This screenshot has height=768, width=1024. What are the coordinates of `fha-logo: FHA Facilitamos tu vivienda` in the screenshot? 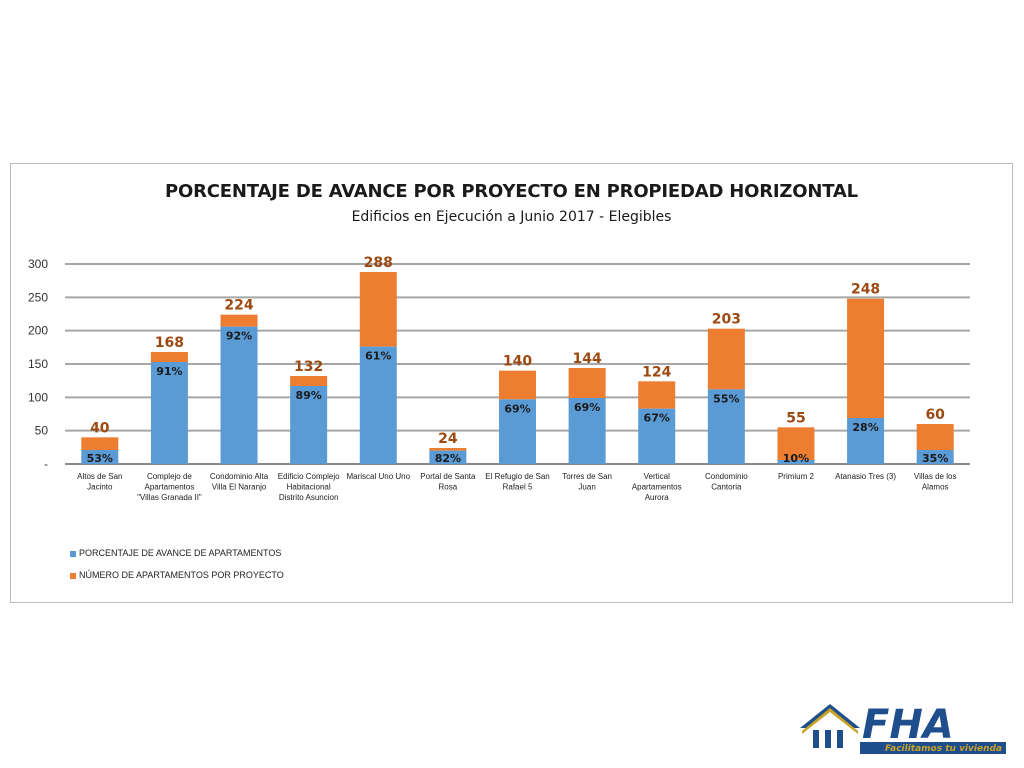 It's located at (903, 728).